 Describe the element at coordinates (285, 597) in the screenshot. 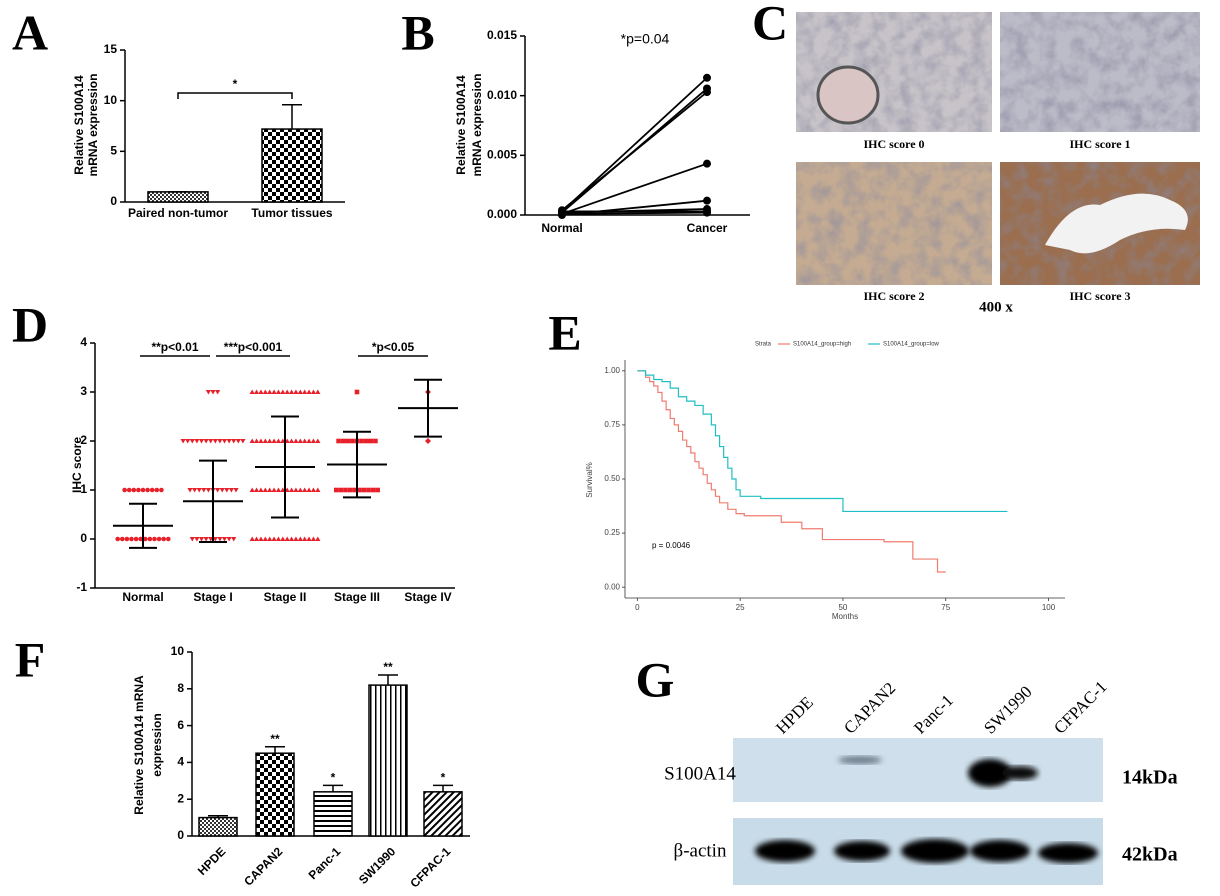

I see `x-tick-label: Stage II` at that location.